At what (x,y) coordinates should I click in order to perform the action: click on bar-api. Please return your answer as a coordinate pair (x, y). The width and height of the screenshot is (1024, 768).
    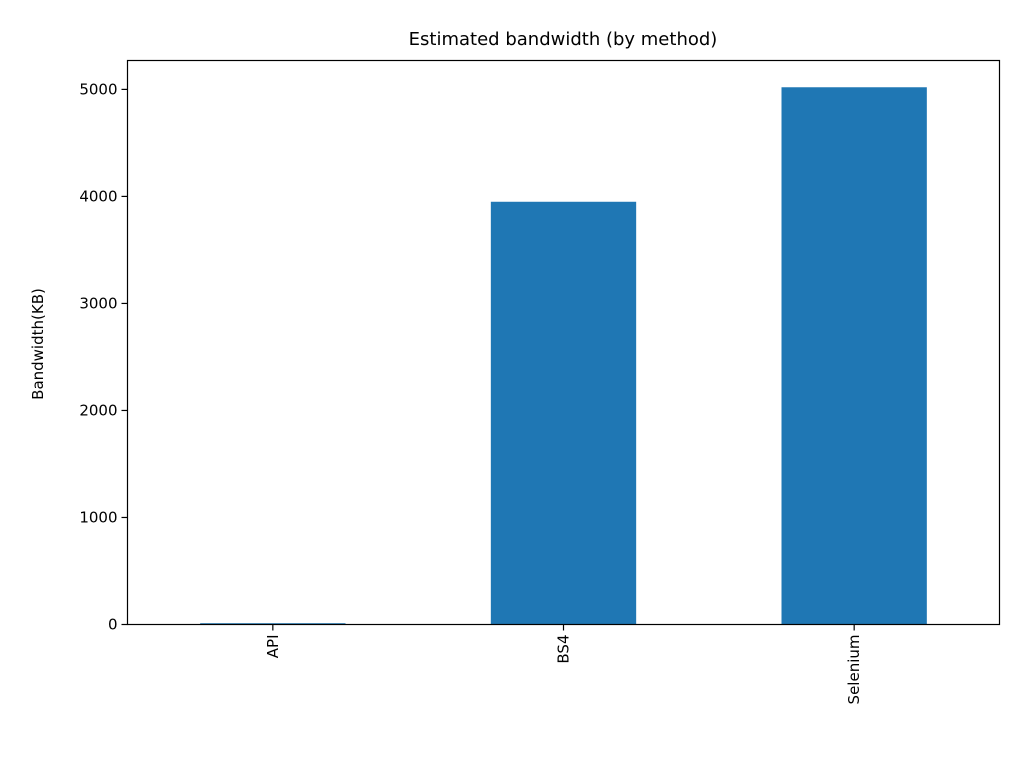
    Looking at the image, I should click on (273, 624).